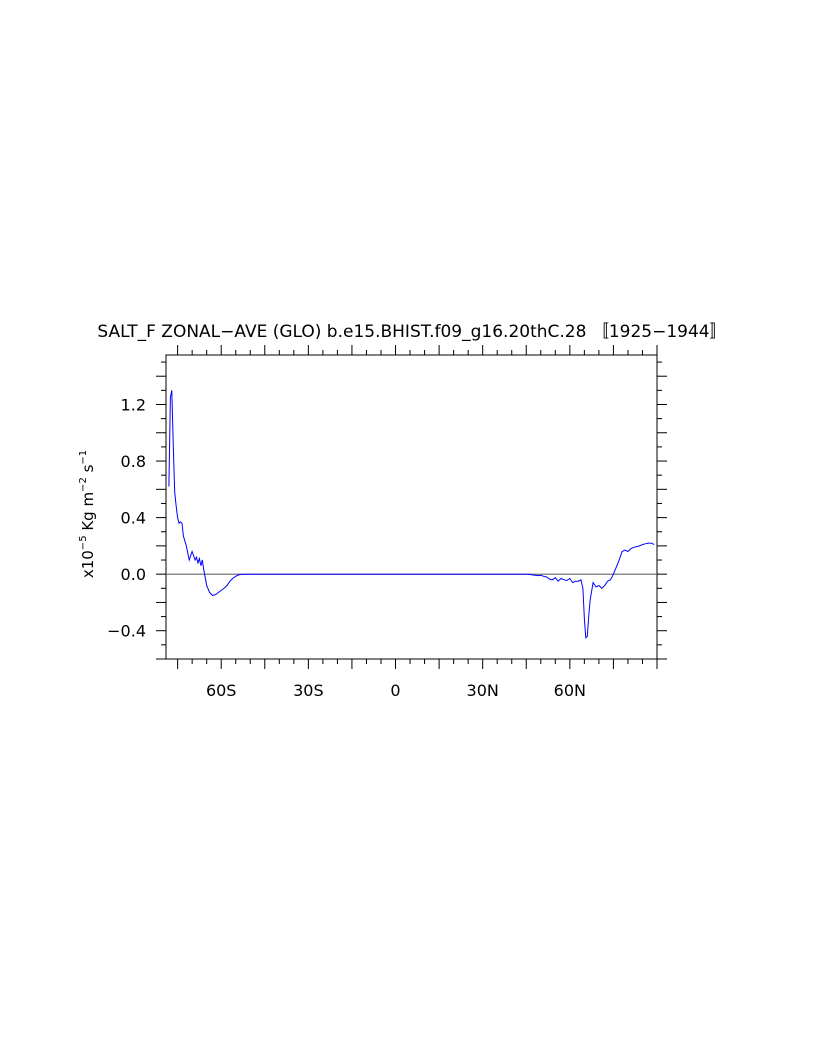  What do you see at coordinates (83, 542) in the screenshot?
I see `ylabel-exp: −5` at bounding box center [83, 542].